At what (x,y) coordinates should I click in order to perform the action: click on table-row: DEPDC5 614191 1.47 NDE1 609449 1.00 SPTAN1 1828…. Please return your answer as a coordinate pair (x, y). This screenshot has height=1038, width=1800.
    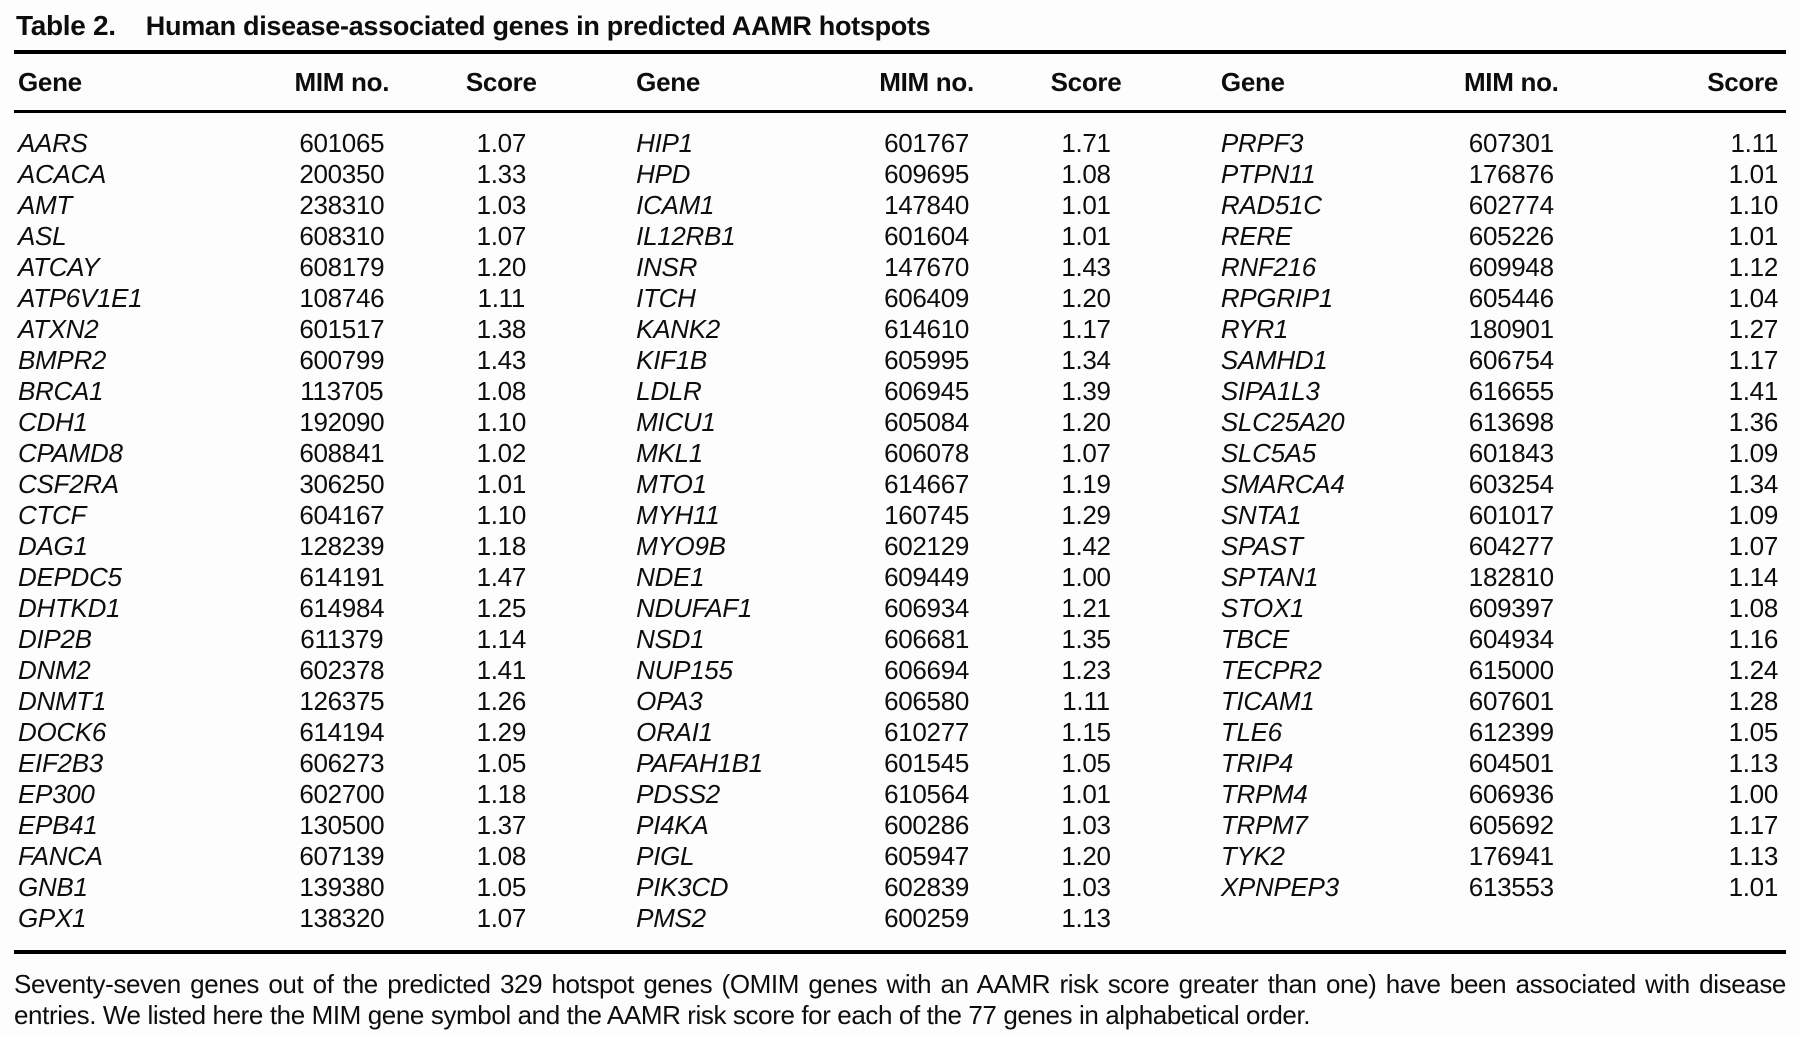
    Looking at the image, I should click on (900, 577).